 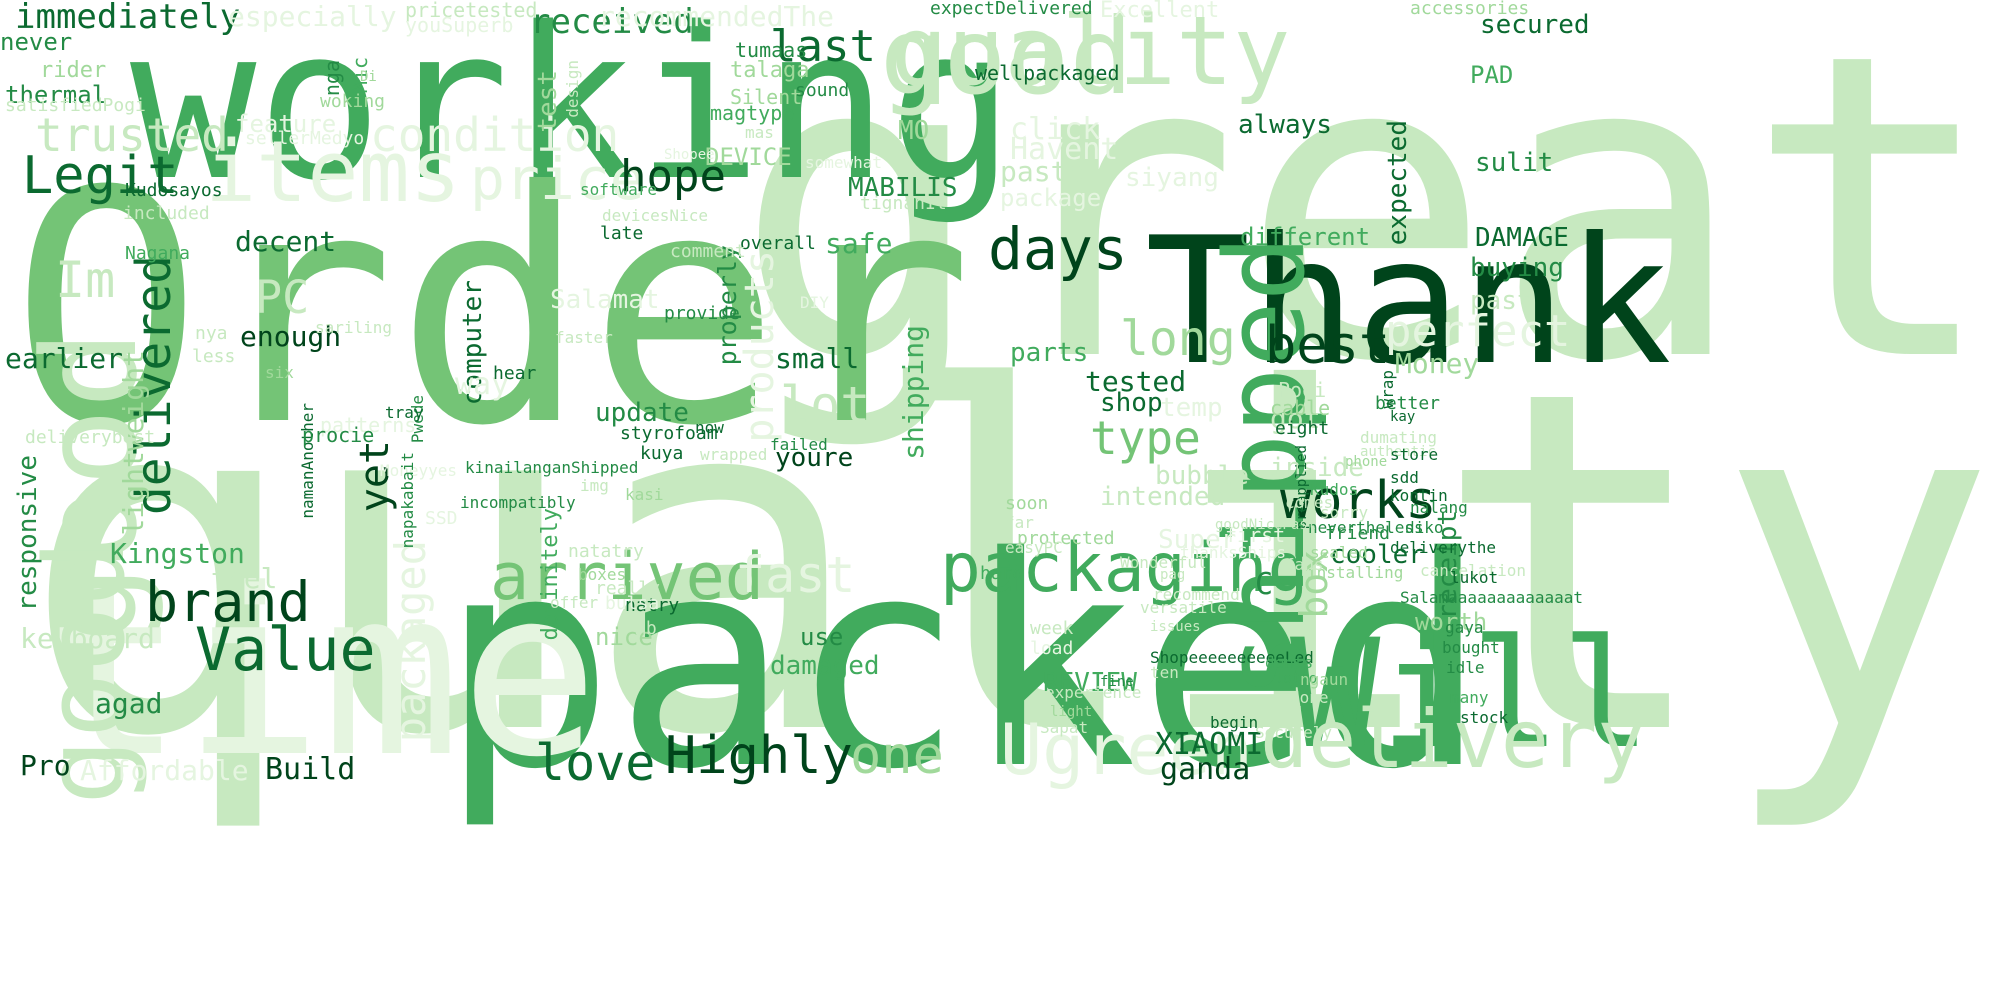 What do you see at coordinates (128, 18) in the screenshot?
I see `cloud-word: immediately` at bounding box center [128, 18].